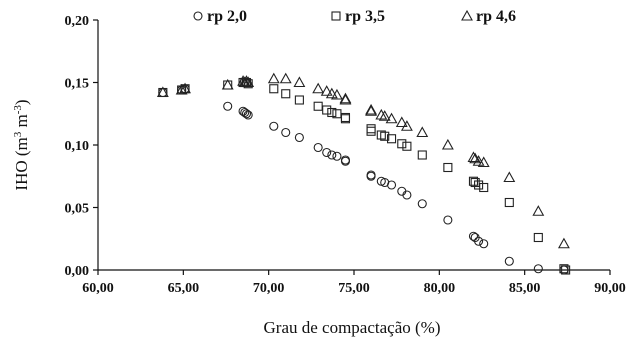 This screenshot has height=341, width=633. I want to click on x-tick-label: 70,00, so click(269, 288).